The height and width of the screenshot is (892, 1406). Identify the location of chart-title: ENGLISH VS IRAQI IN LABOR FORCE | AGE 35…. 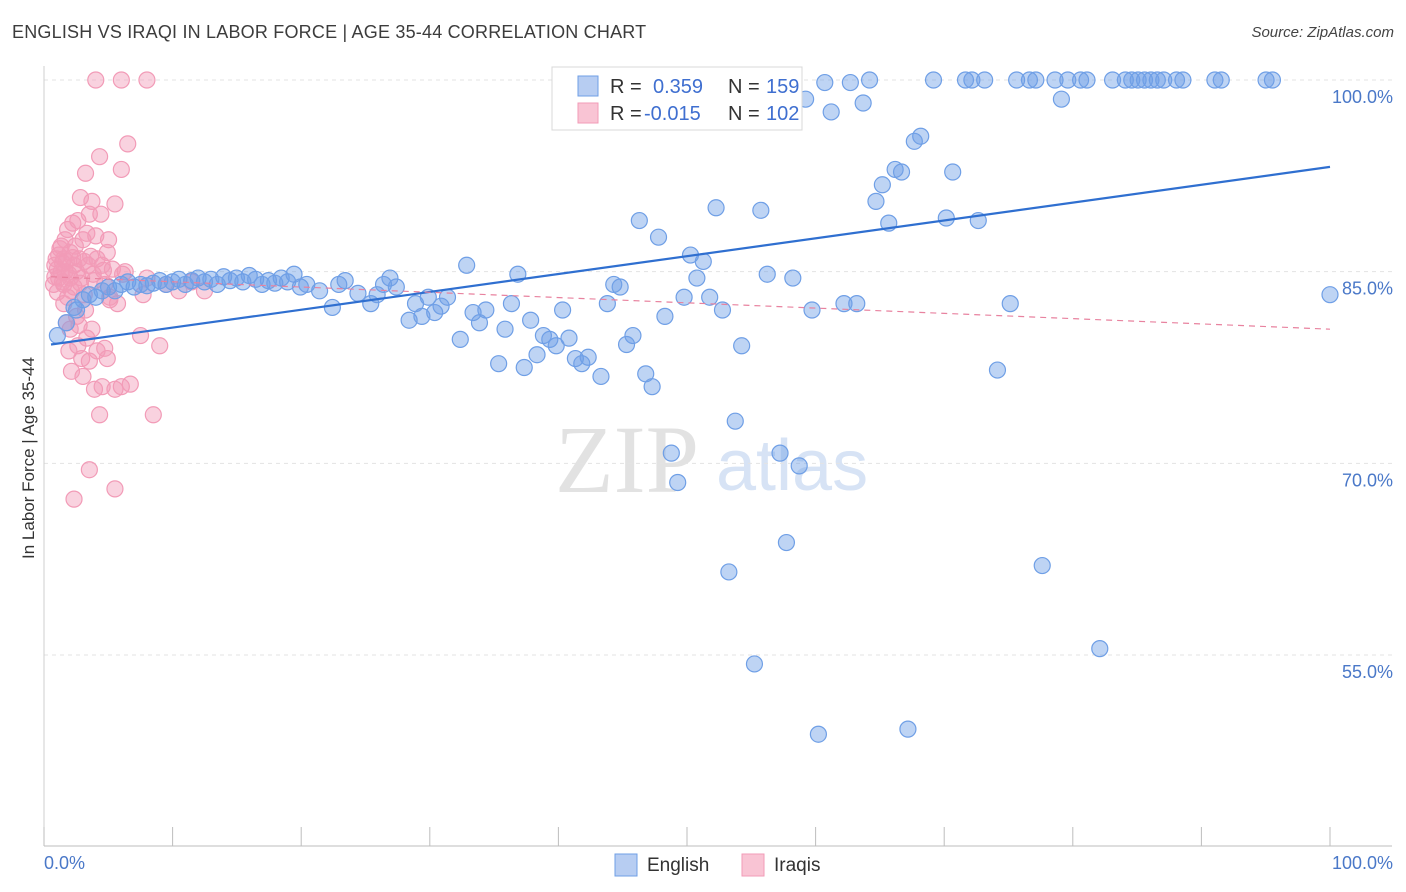
(329, 32).